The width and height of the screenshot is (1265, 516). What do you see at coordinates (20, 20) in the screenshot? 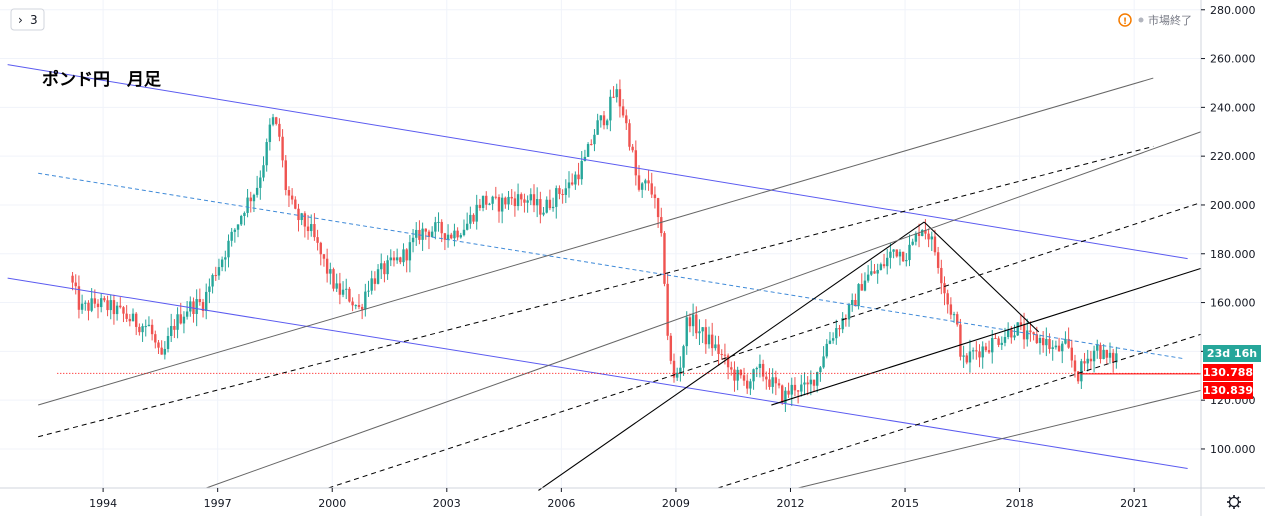
I see `chevron-right-icon: ›` at bounding box center [20, 20].